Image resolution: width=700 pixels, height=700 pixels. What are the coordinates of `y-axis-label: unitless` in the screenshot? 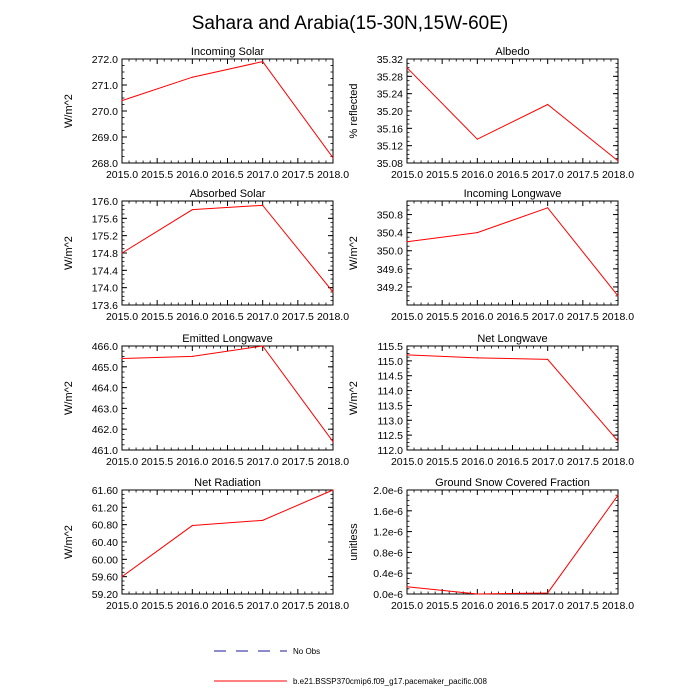 It's located at (354, 542).